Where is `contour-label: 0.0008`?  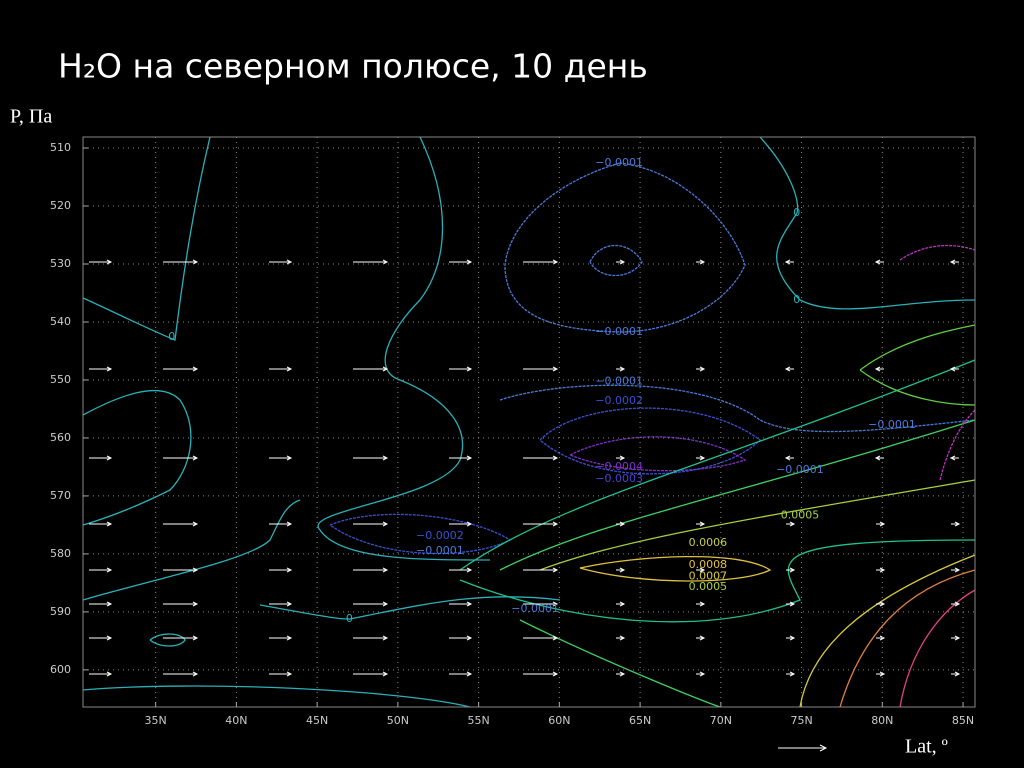
contour-label: 0.0008 is located at coordinates (708, 564).